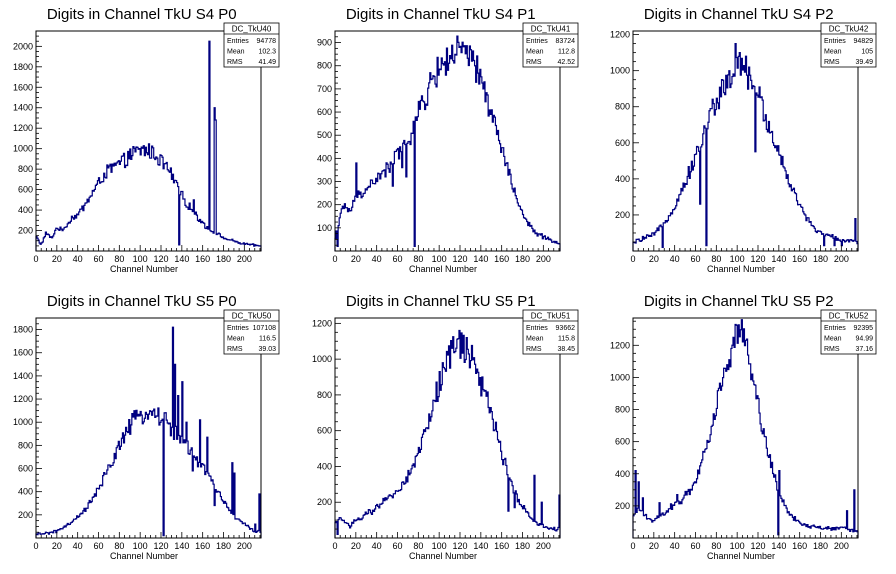  I want to click on stats-value: 115.8, so click(566, 339).